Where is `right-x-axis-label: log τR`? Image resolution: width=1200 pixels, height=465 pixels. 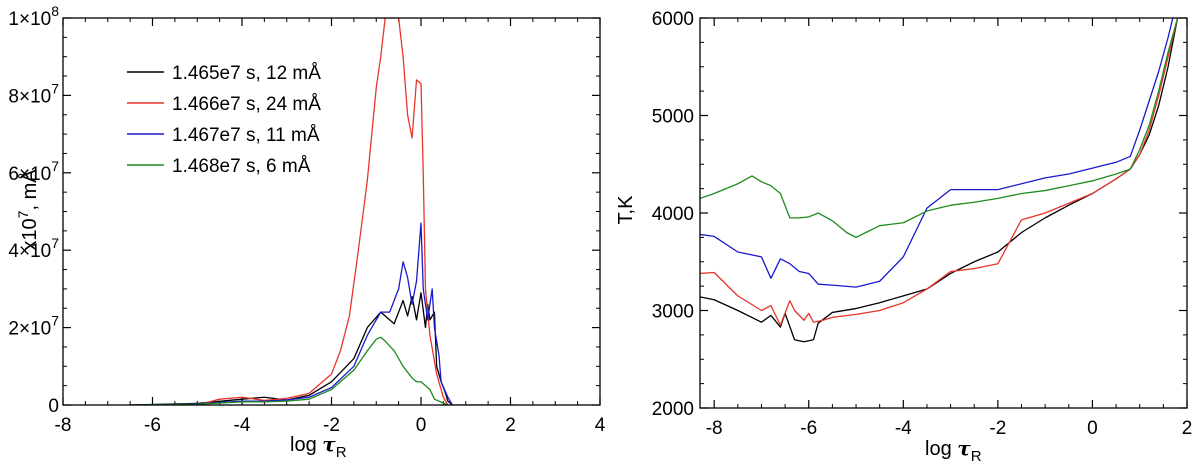
right-x-axis-label: log τR is located at coordinates (953, 450).